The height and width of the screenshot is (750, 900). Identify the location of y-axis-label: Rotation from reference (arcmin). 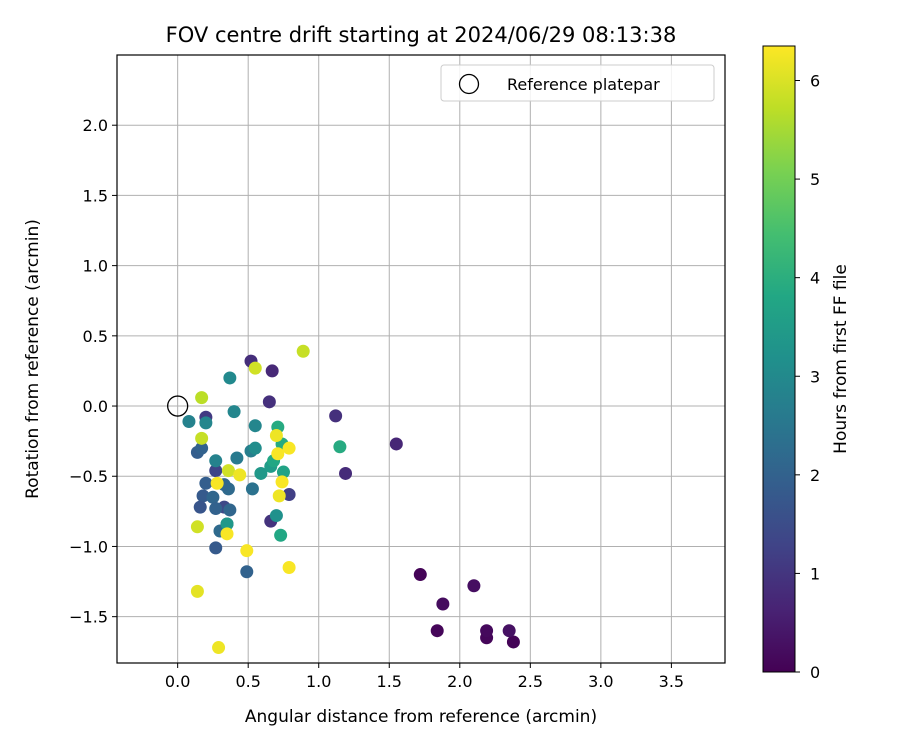
(33, 359).